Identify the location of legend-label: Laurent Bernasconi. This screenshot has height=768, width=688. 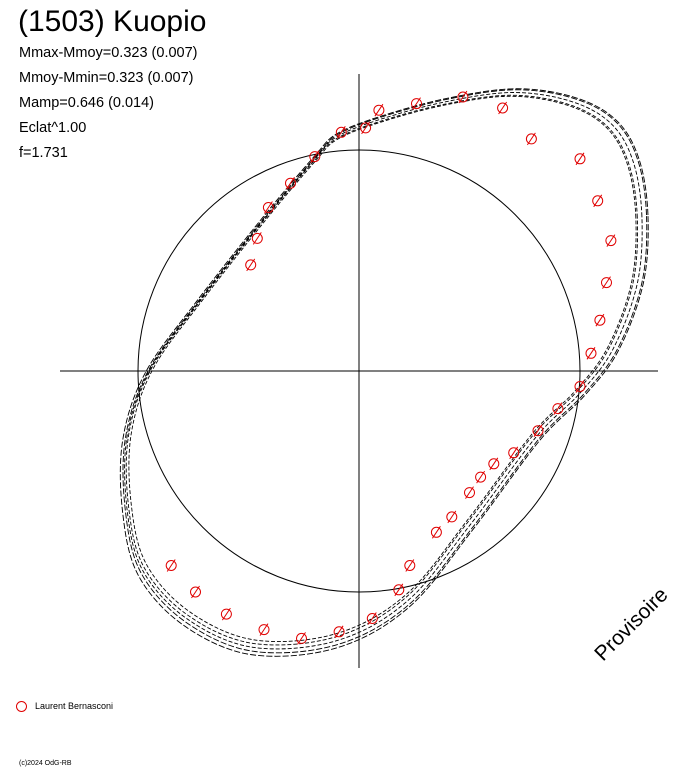
(74, 706).